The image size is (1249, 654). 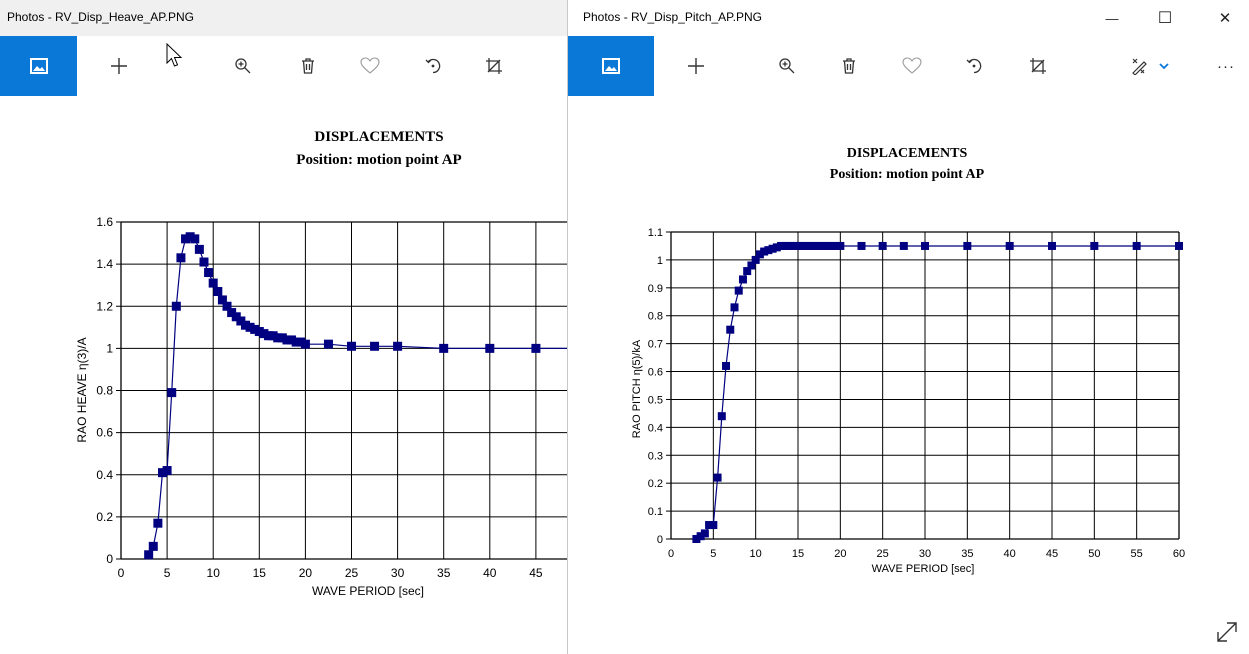 I want to click on minimize-icon: —, so click(x=1112, y=18).